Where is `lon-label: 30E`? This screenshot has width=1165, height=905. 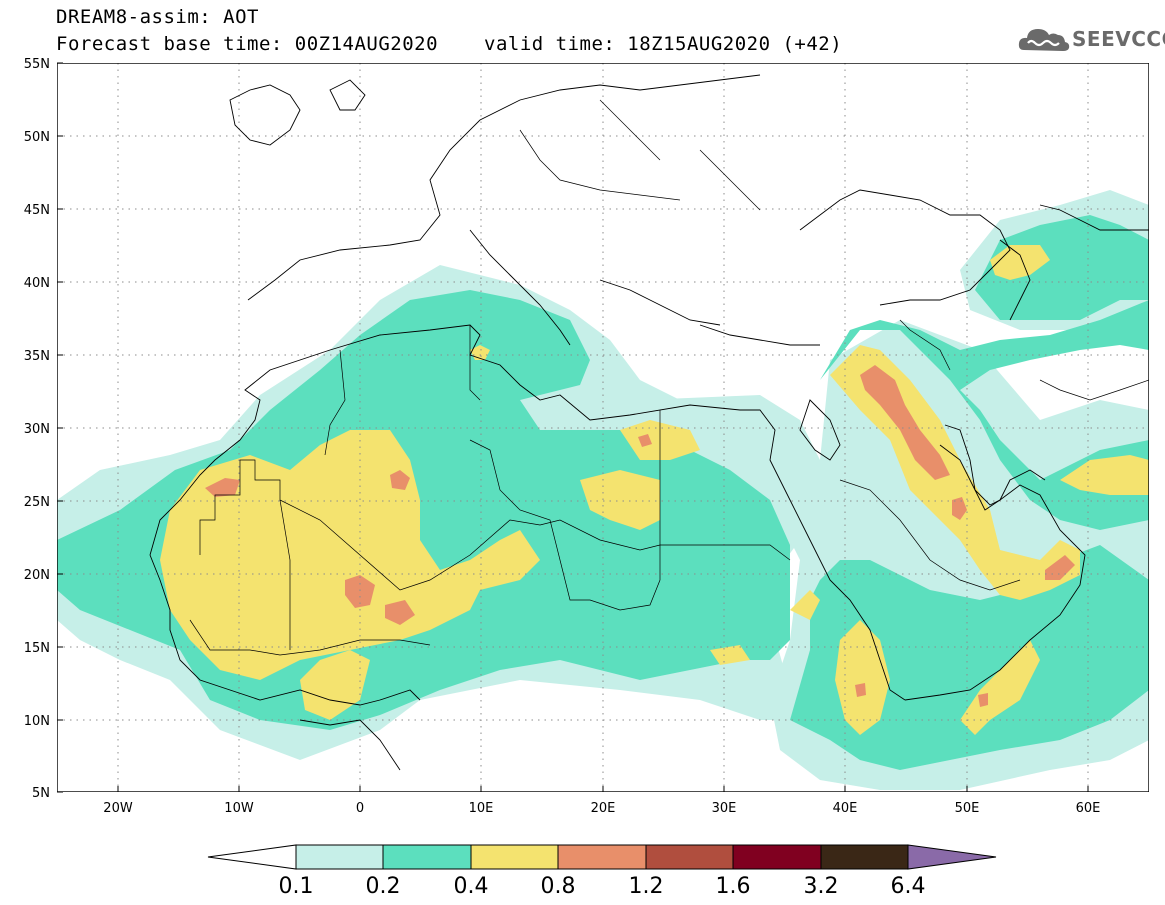
lon-label: 30E is located at coordinates (724, 808).